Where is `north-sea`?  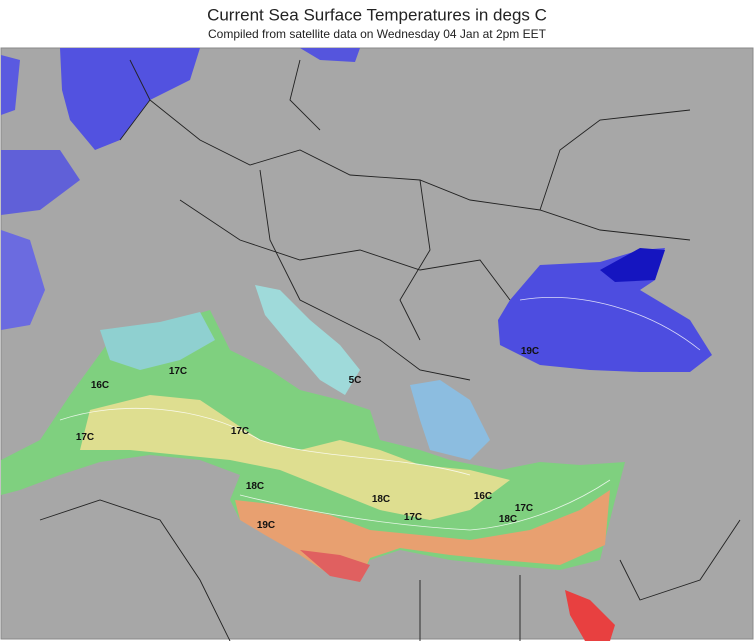
north-sea is located at coordinates (40, 182).